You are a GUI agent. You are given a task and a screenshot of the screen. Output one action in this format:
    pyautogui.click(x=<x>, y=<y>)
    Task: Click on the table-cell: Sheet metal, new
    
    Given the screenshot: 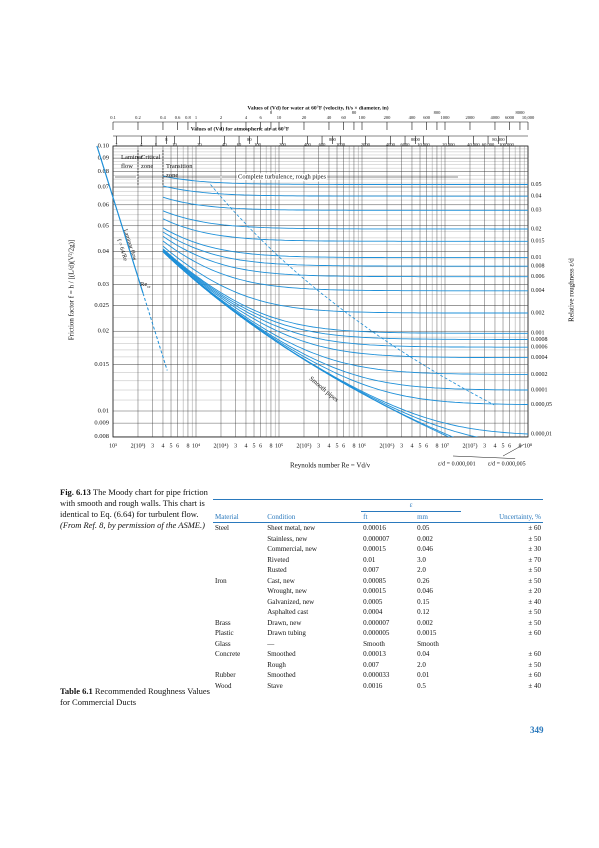 What is the action you would take?
    pyautogui.click(x=291, y=528)
    